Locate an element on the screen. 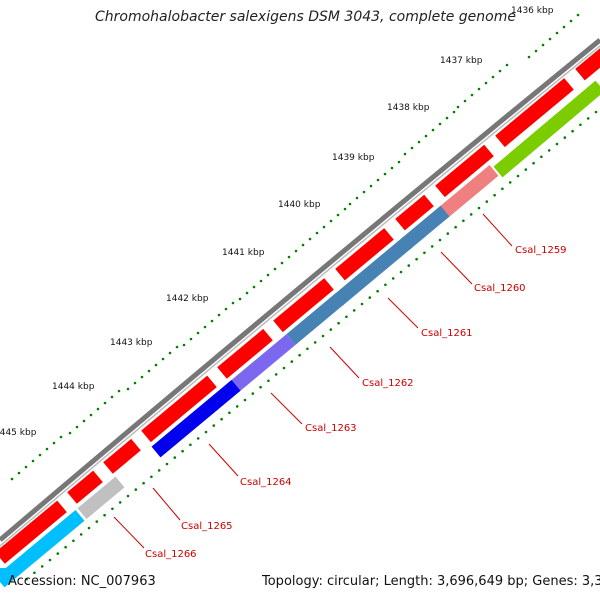  tick-label: 1436 kbp is located at coordinates (532, 11).